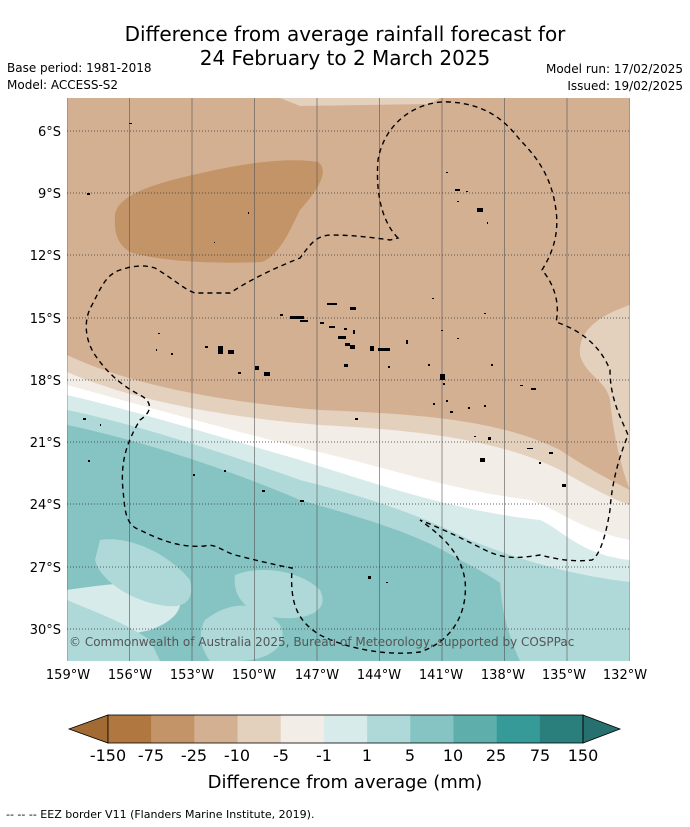 The height and width of the screenshot is (827, 690). What do you see at coordinates (45, 630) in the screenshot?
I see `lat-label-30s: 30°S` at bounding box center [45, 630].